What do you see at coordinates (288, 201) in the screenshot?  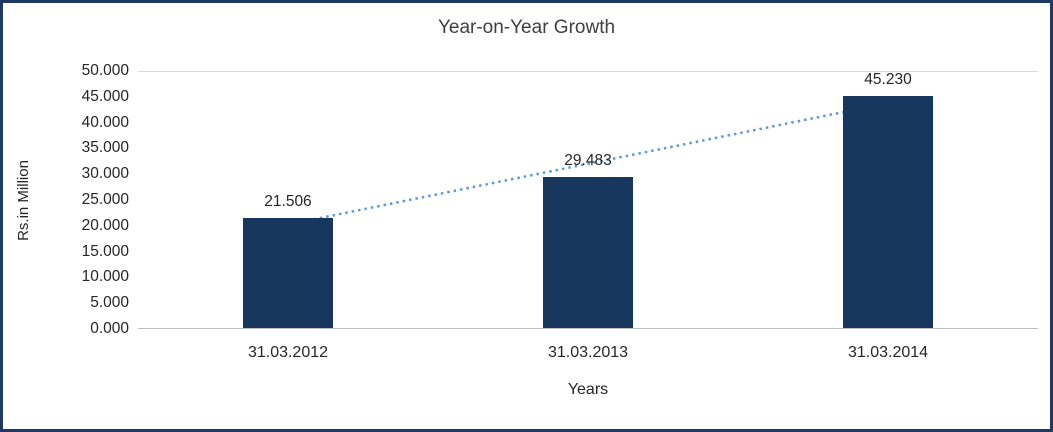 I see `bar-value-label: 21.506` at bounding box center [288, 201].